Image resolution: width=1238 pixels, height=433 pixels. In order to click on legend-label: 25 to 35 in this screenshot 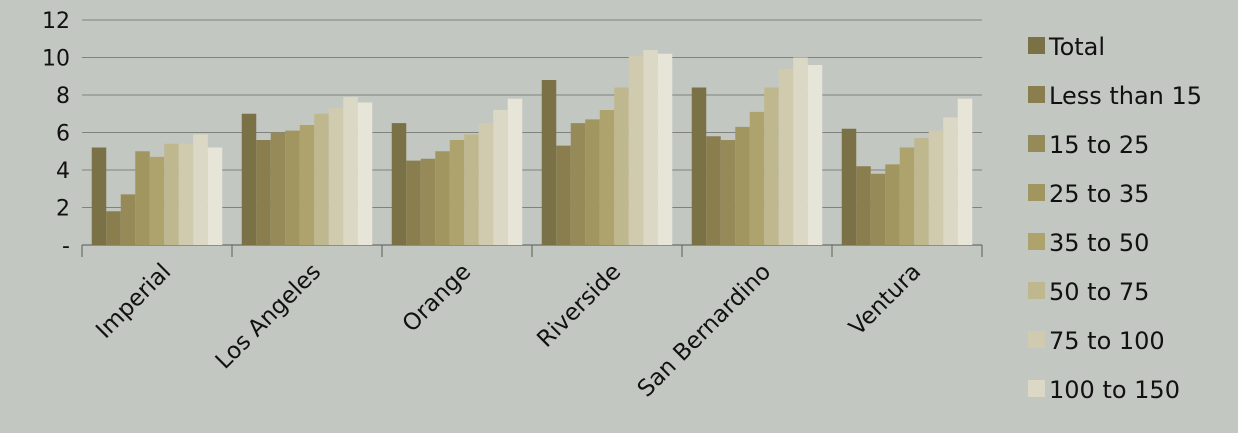, I will do `click(1099, 194)`.